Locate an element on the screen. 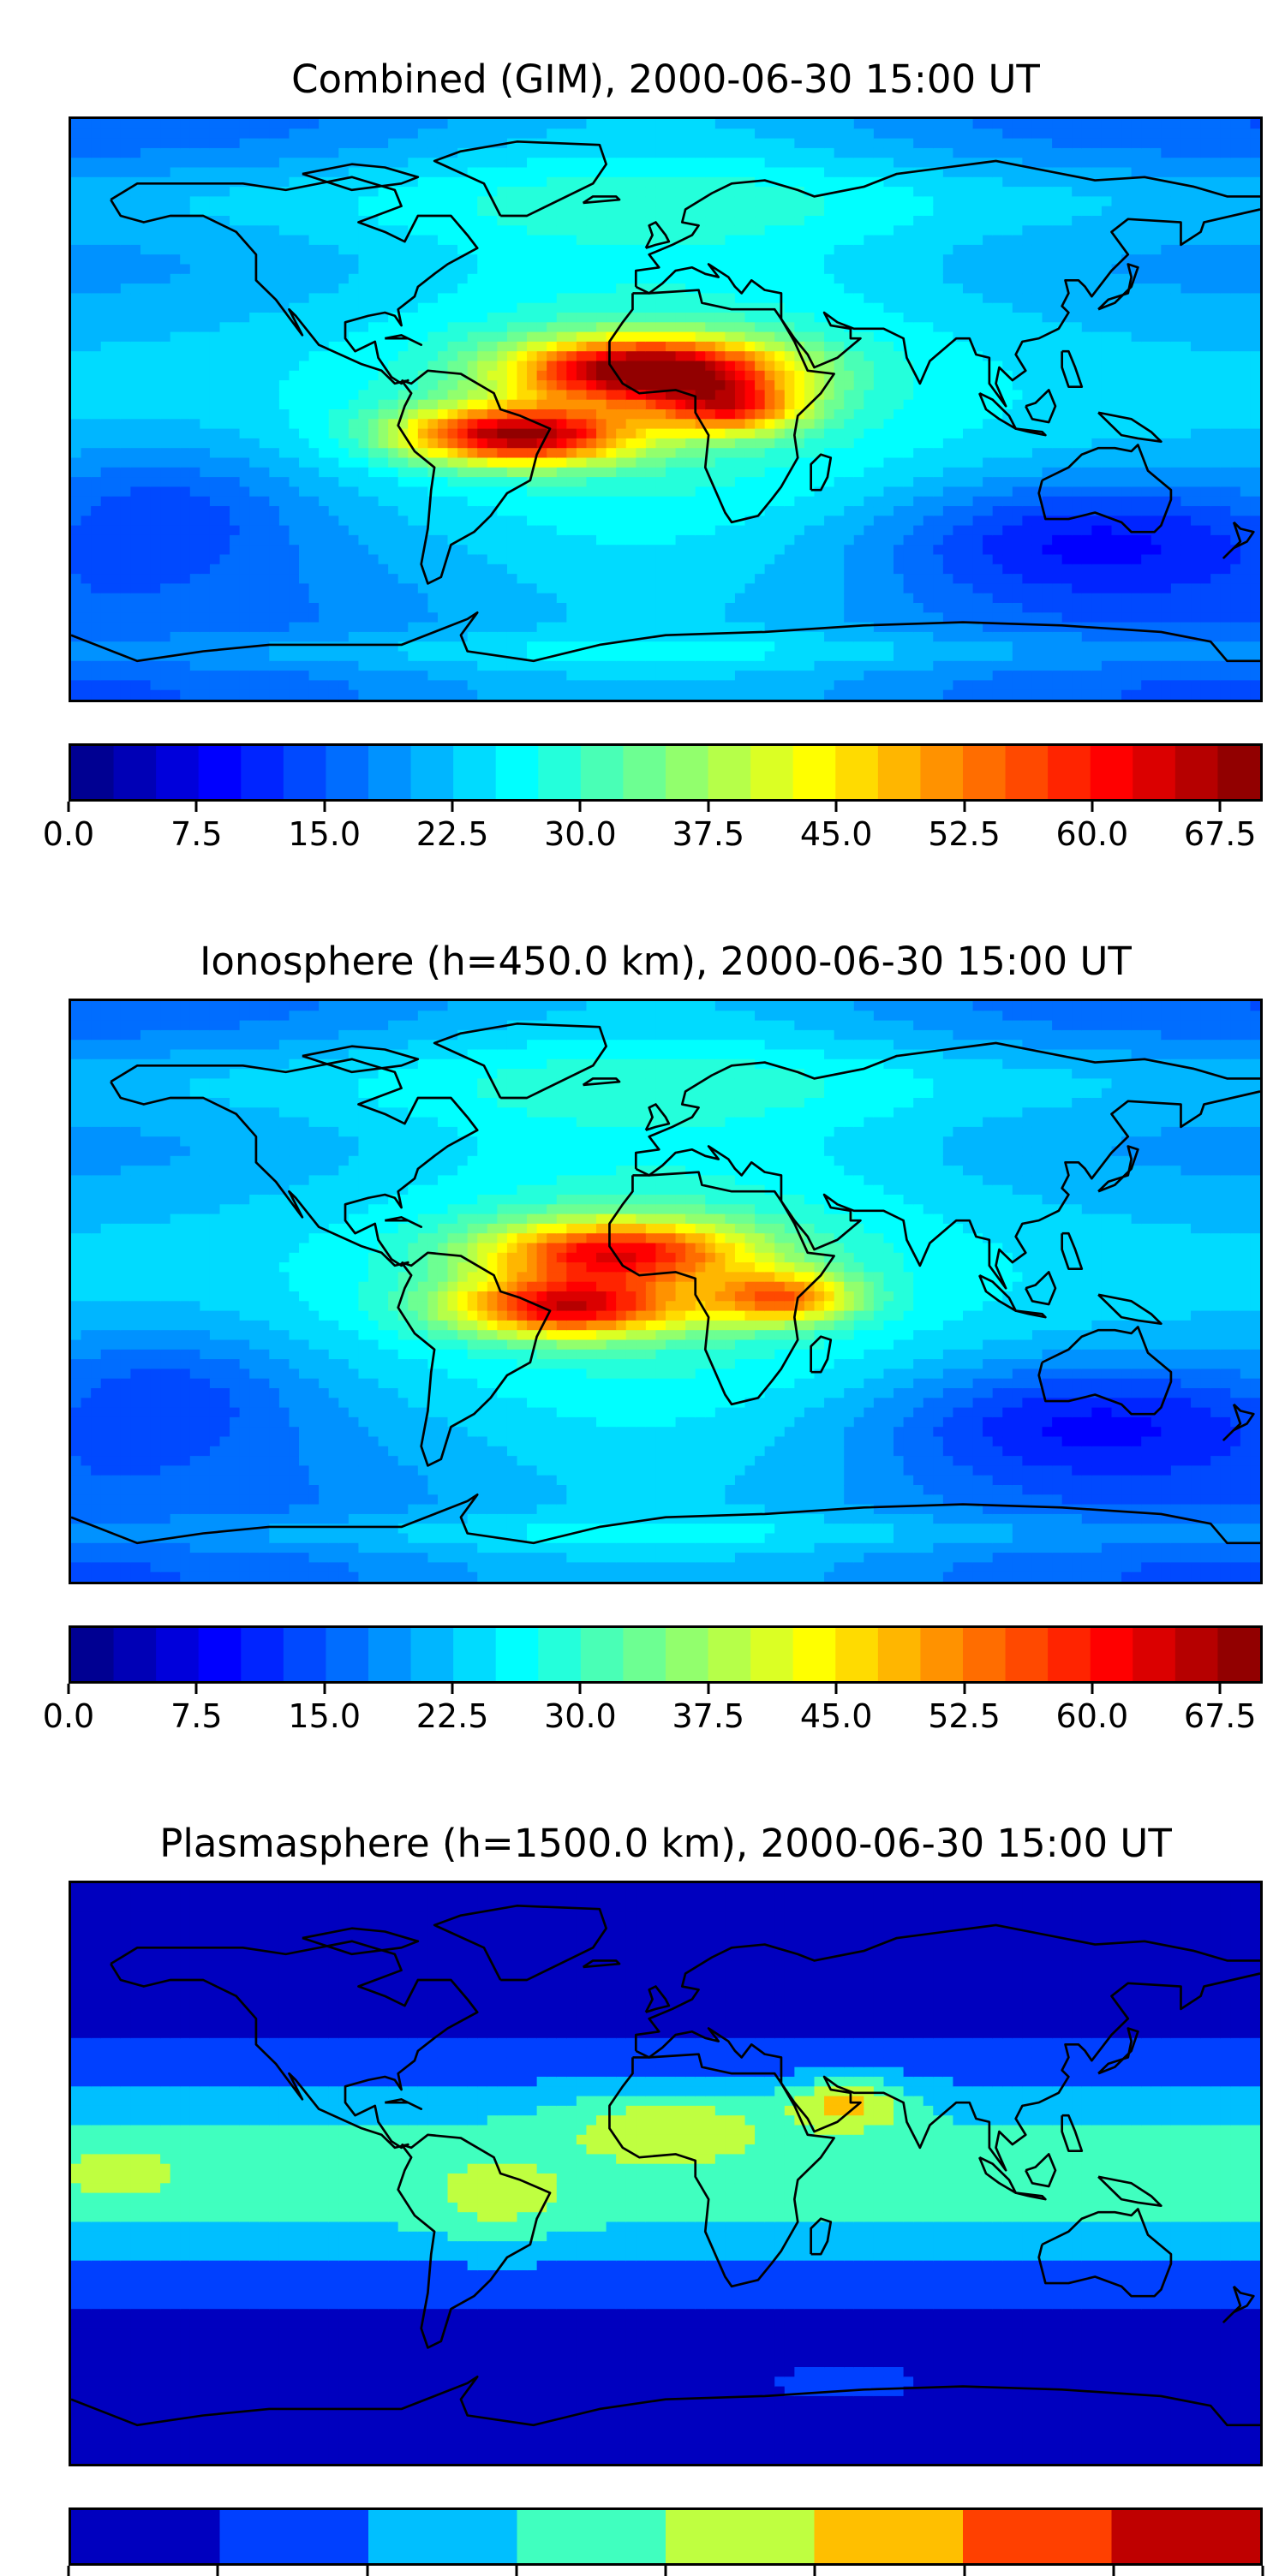  colorbar-ionosphere is located at coordinates (666, 1654).